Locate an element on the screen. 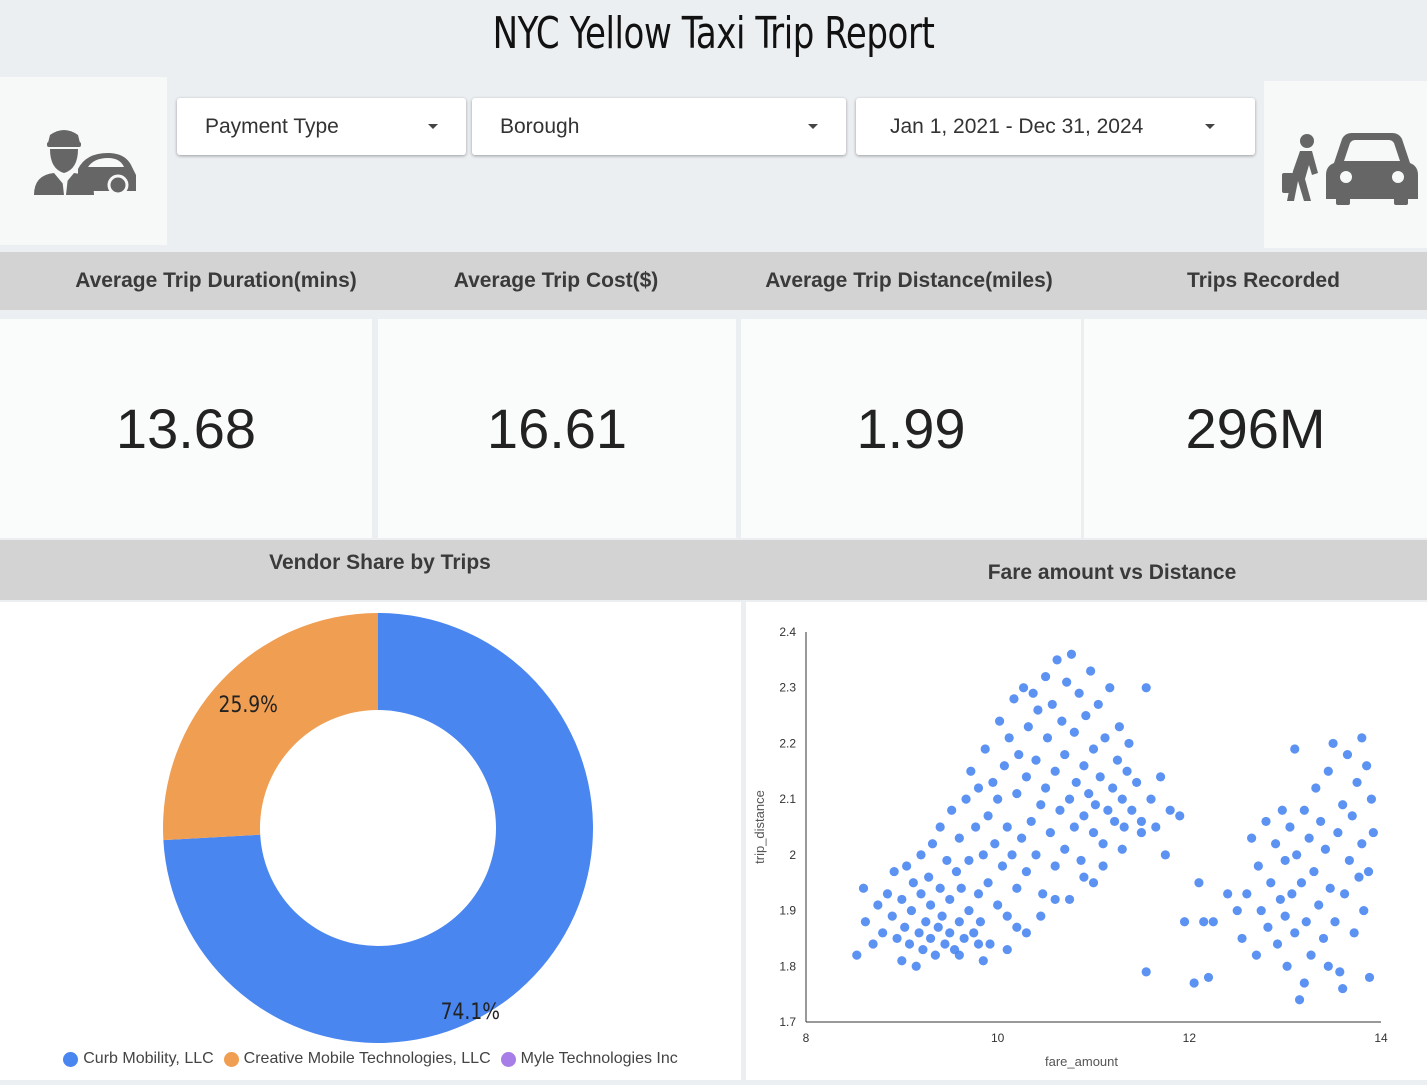  legend-label-myle: Myle Technologies Inc is located at coordinates (599, 1058).